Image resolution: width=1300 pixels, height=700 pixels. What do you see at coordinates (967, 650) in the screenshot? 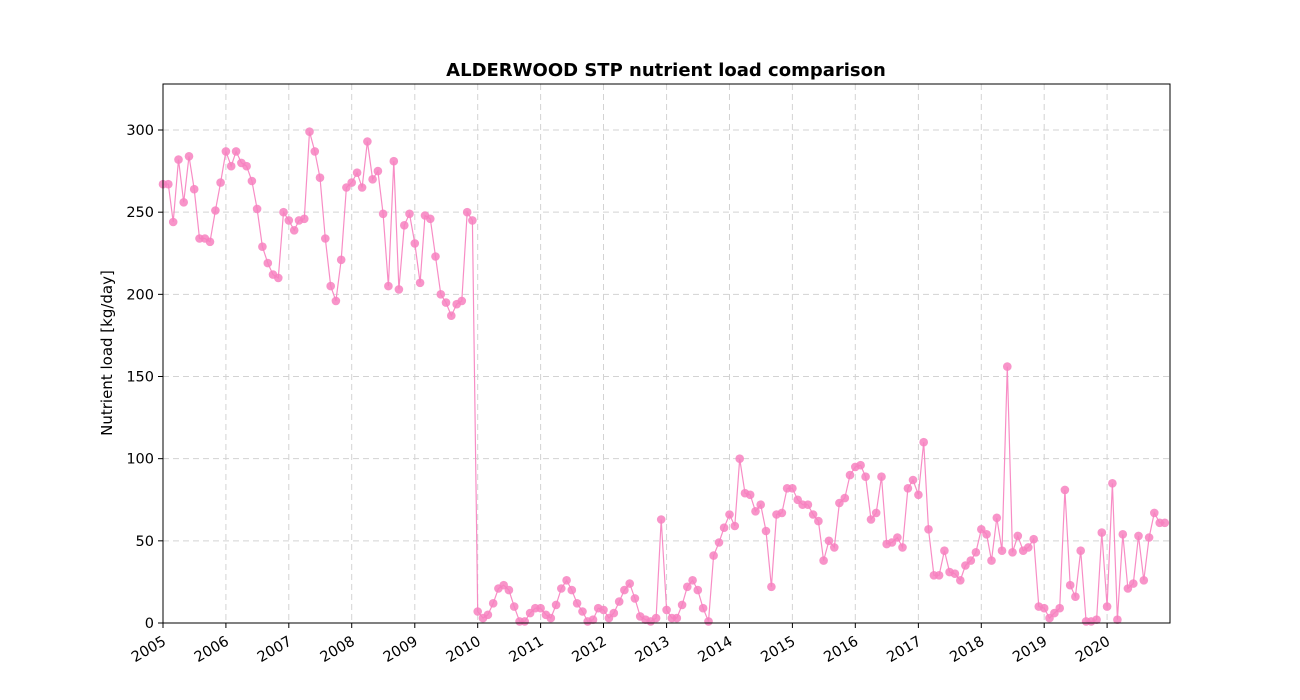
I see `x-tick-label: 2018` at bounding box center [967, 650].